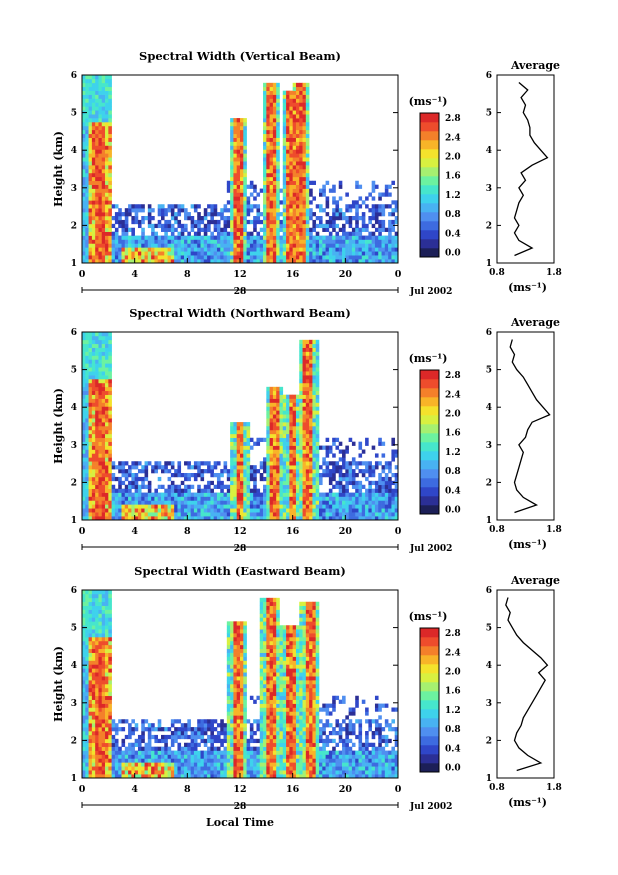 The height and width of the screenshot is (875, 618). I want to click on profile-y-tick-label: 2, so click(489, 226).